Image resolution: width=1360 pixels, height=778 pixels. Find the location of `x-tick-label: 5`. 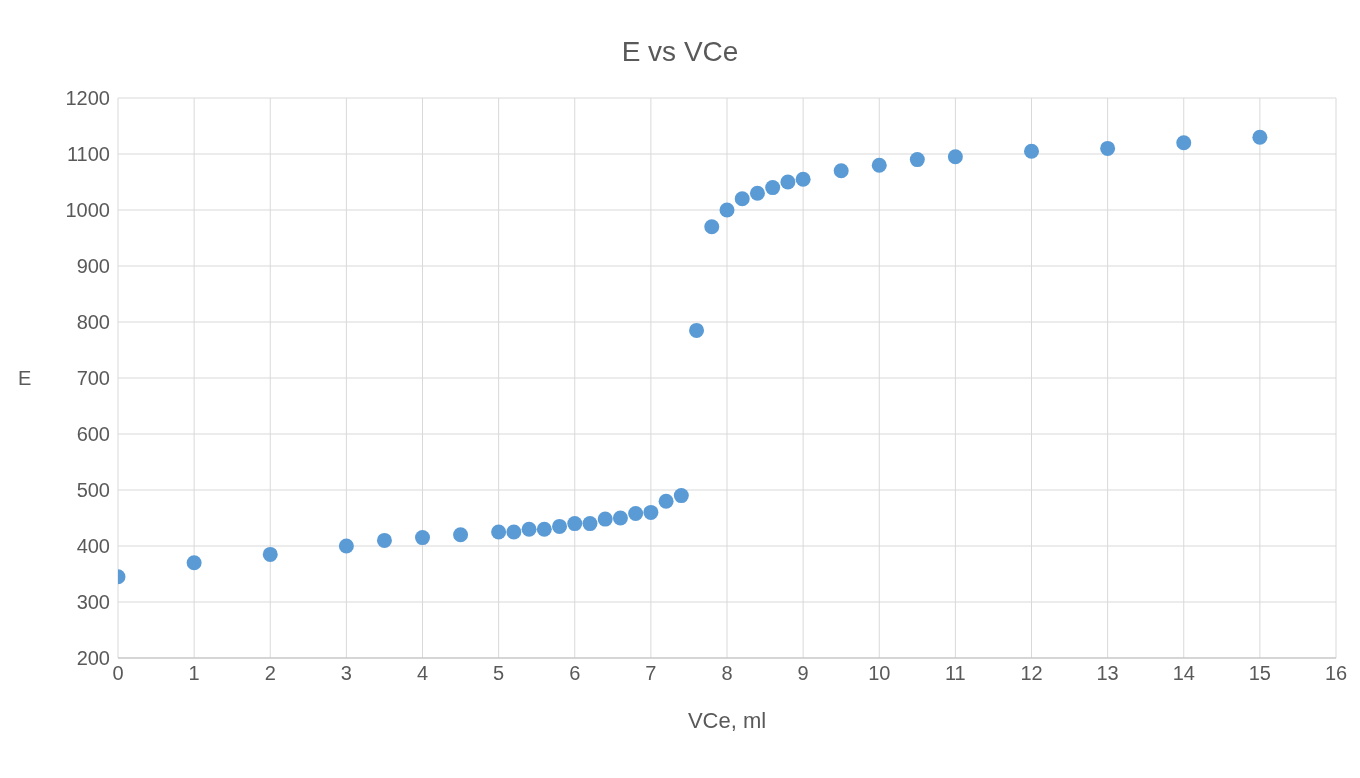

x-tick-label: 5 is located at coordinates (499, 673).